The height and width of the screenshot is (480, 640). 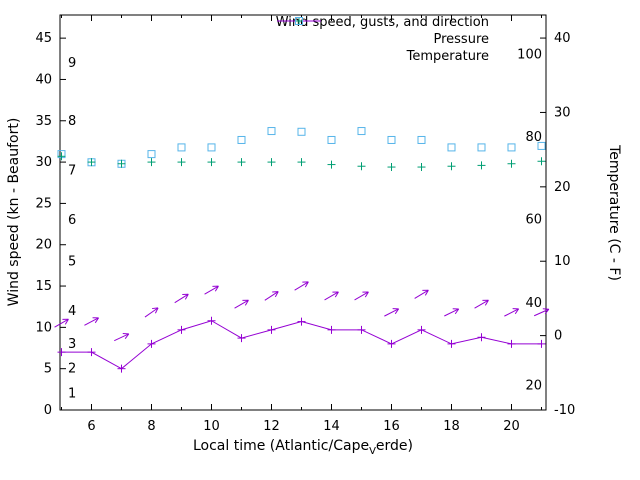 What do you see at coordinates (43, 286) in the screenshot?
I see `svg-text: 15` at bounding box center [43, 286].